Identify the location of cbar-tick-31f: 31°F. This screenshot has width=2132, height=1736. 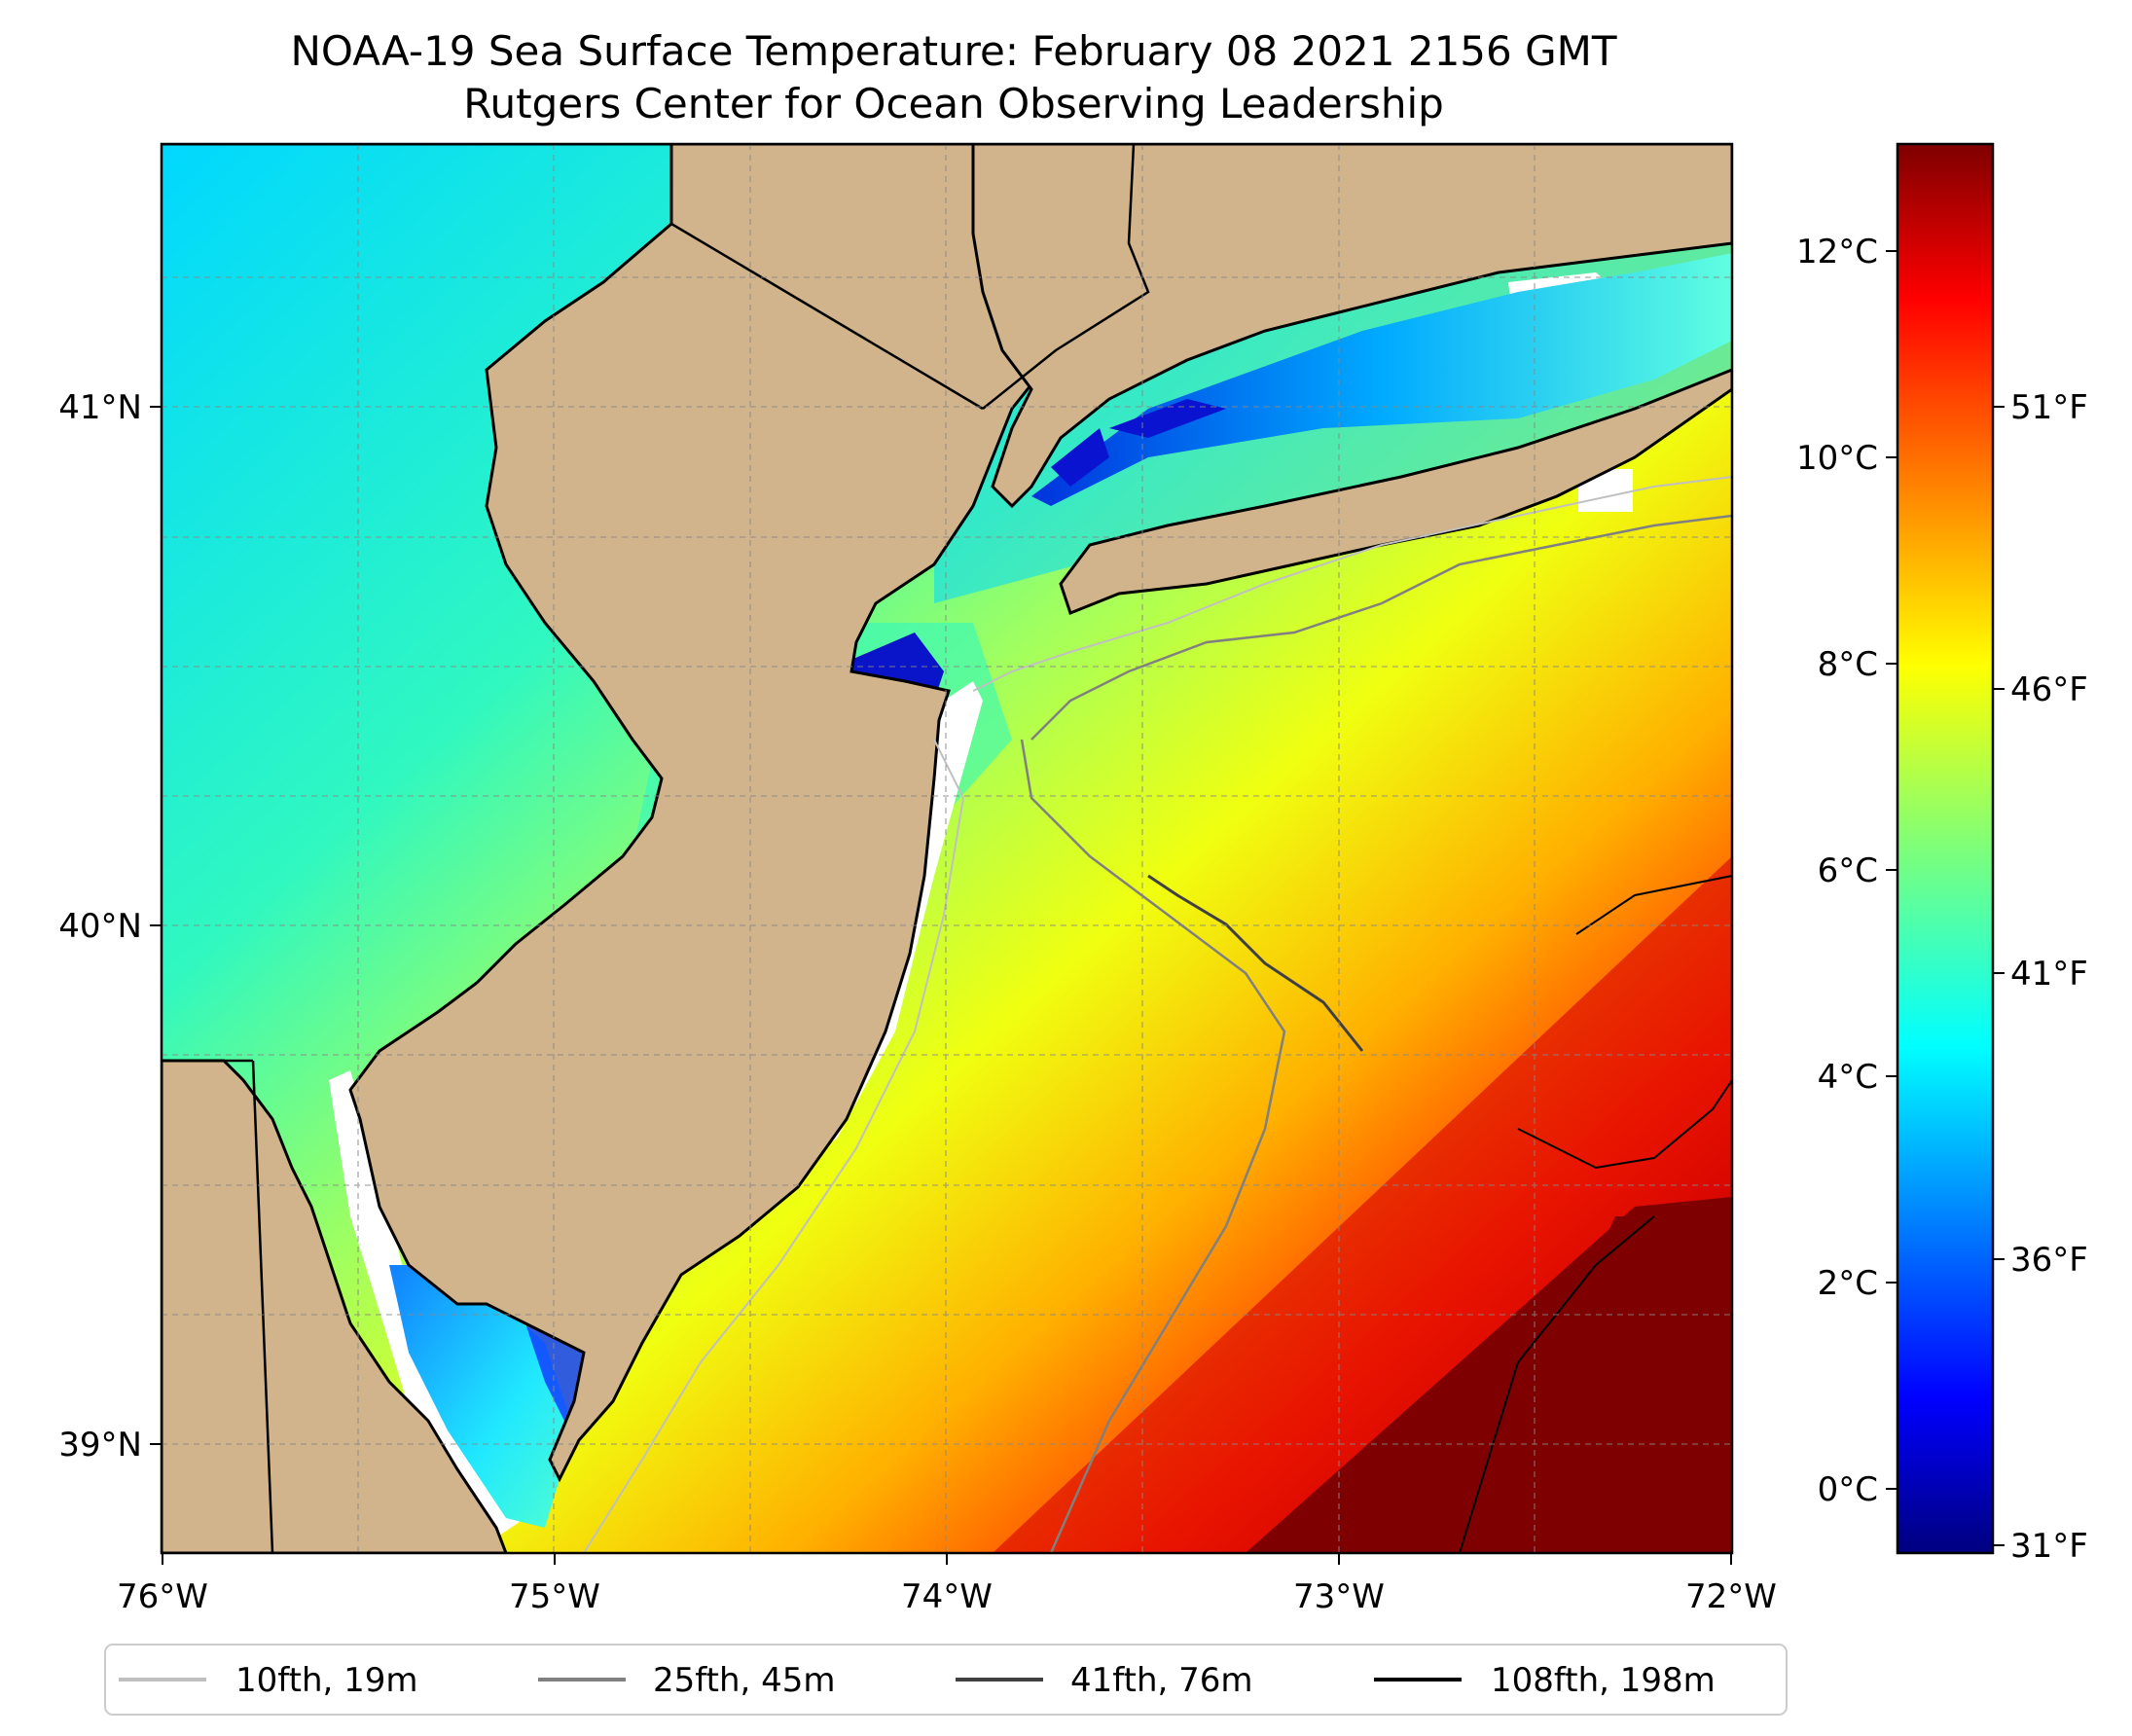
(2049, 1547).